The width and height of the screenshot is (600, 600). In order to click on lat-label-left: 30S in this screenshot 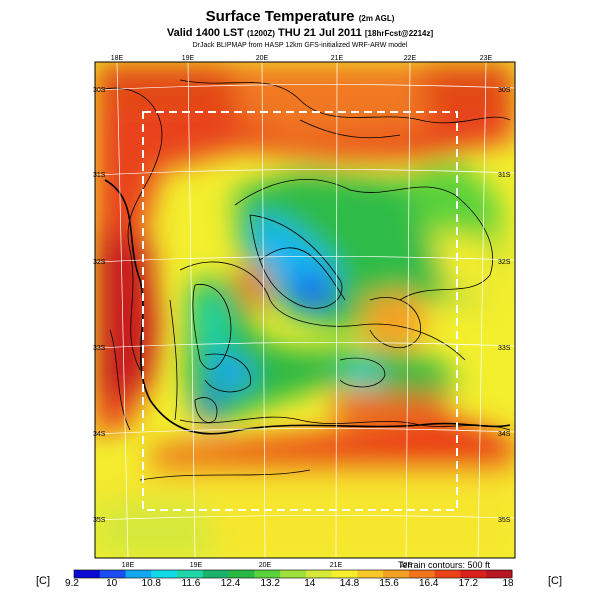, I will do `click(99, 90)`.